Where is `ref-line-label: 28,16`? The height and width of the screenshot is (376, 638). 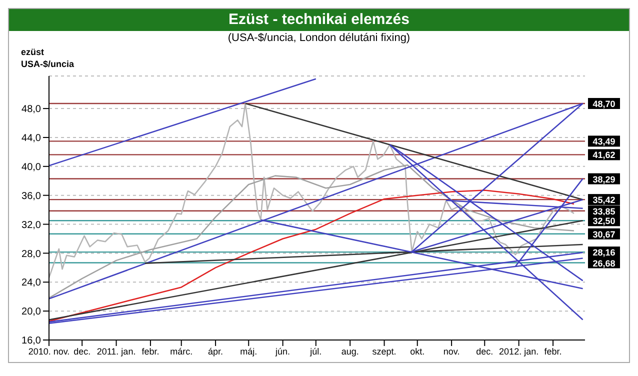 ref-line-label: 28,16 is located at coordinates (604, 253).